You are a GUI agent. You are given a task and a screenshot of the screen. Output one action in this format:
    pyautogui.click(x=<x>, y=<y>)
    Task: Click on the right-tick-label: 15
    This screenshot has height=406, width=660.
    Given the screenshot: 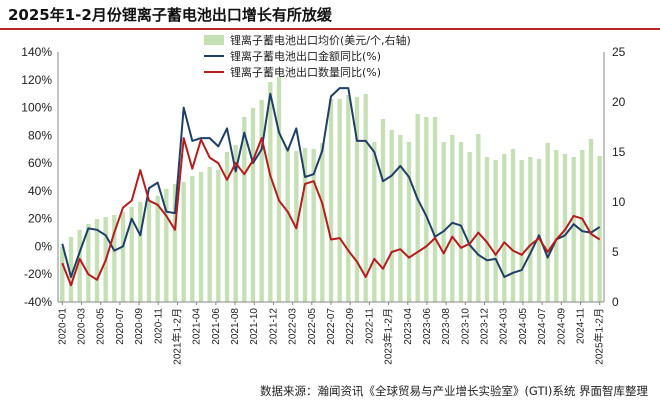 What is the action you would take?
    pyautogui.click(x=619, y=152)
    